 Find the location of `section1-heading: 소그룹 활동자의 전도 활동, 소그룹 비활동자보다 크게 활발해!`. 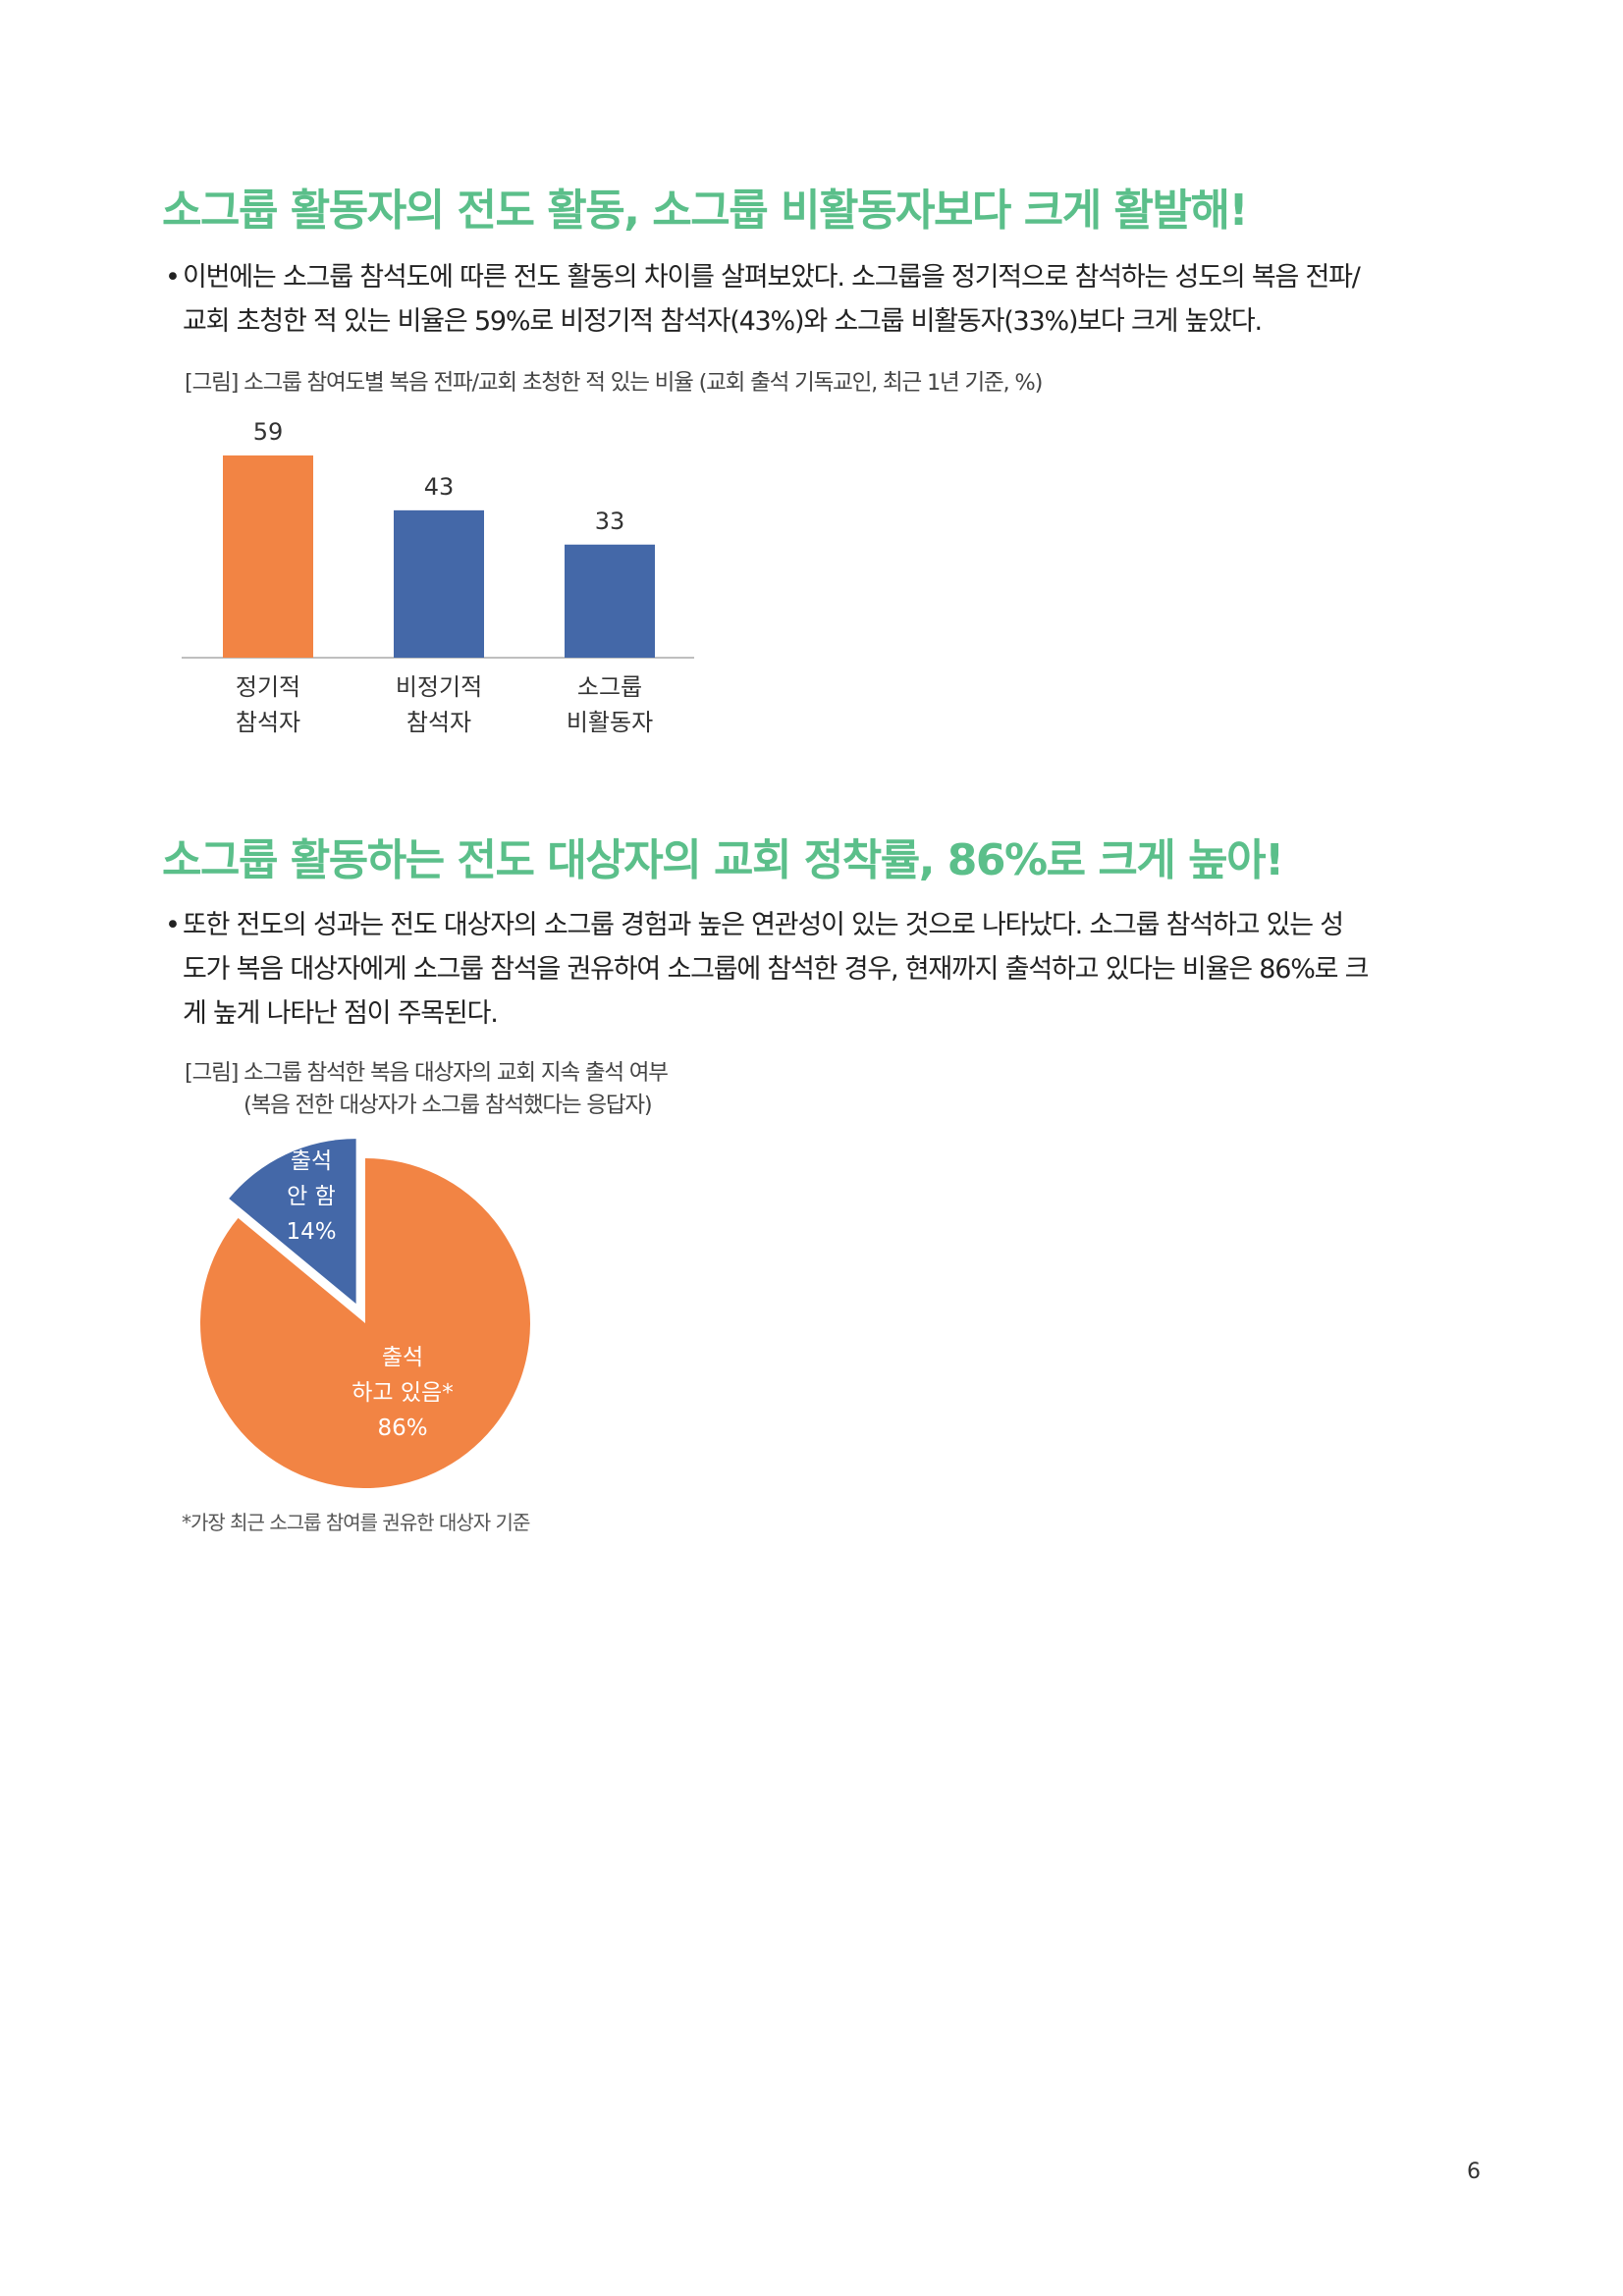

section1-heading: 소그룹 활동자의 전도 활동, 소그룹 비활동자보다 크게 활발해! is located at coordinates (705, 211).